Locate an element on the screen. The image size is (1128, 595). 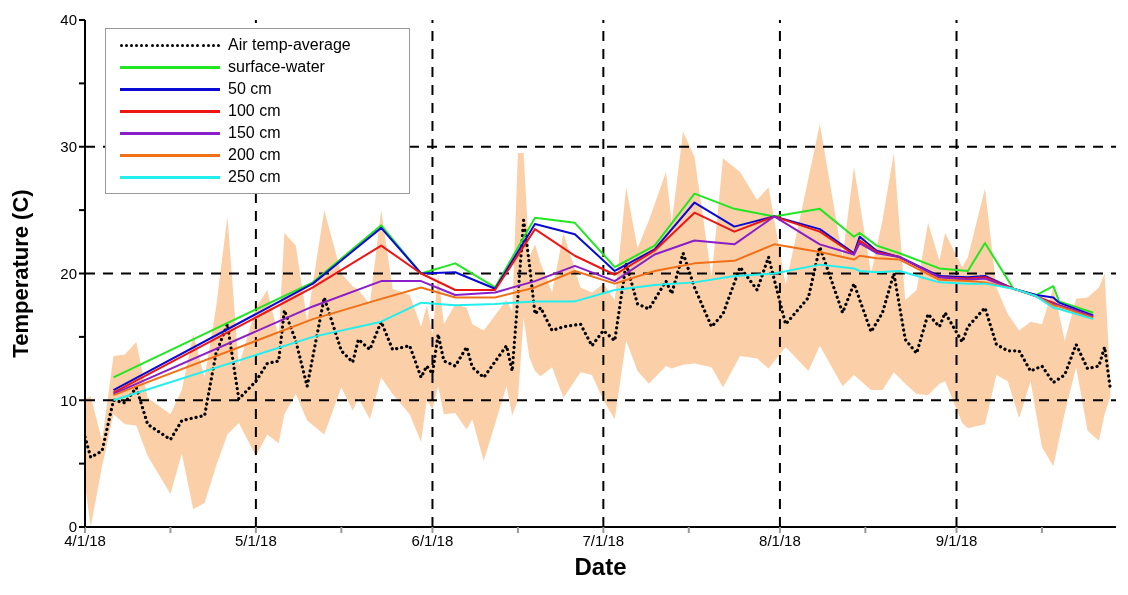
x-tick-label: 5/1/18 is located at coordinates (256, 540).